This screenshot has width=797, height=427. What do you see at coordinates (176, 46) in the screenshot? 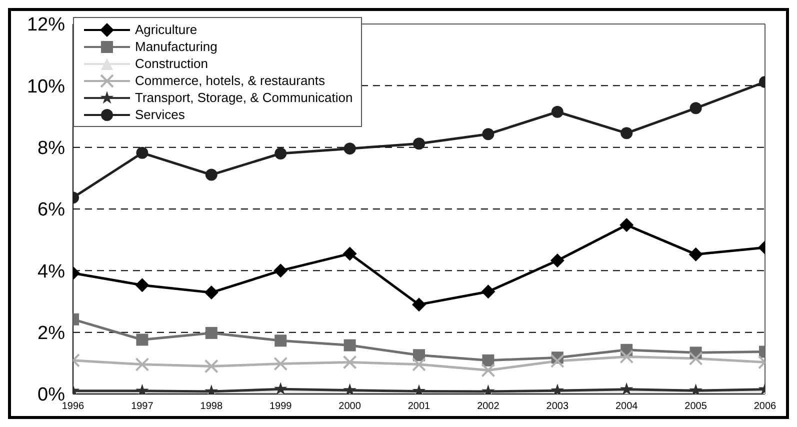
I see `legend-label: Manufacturing` at bounding box center [176, 46].